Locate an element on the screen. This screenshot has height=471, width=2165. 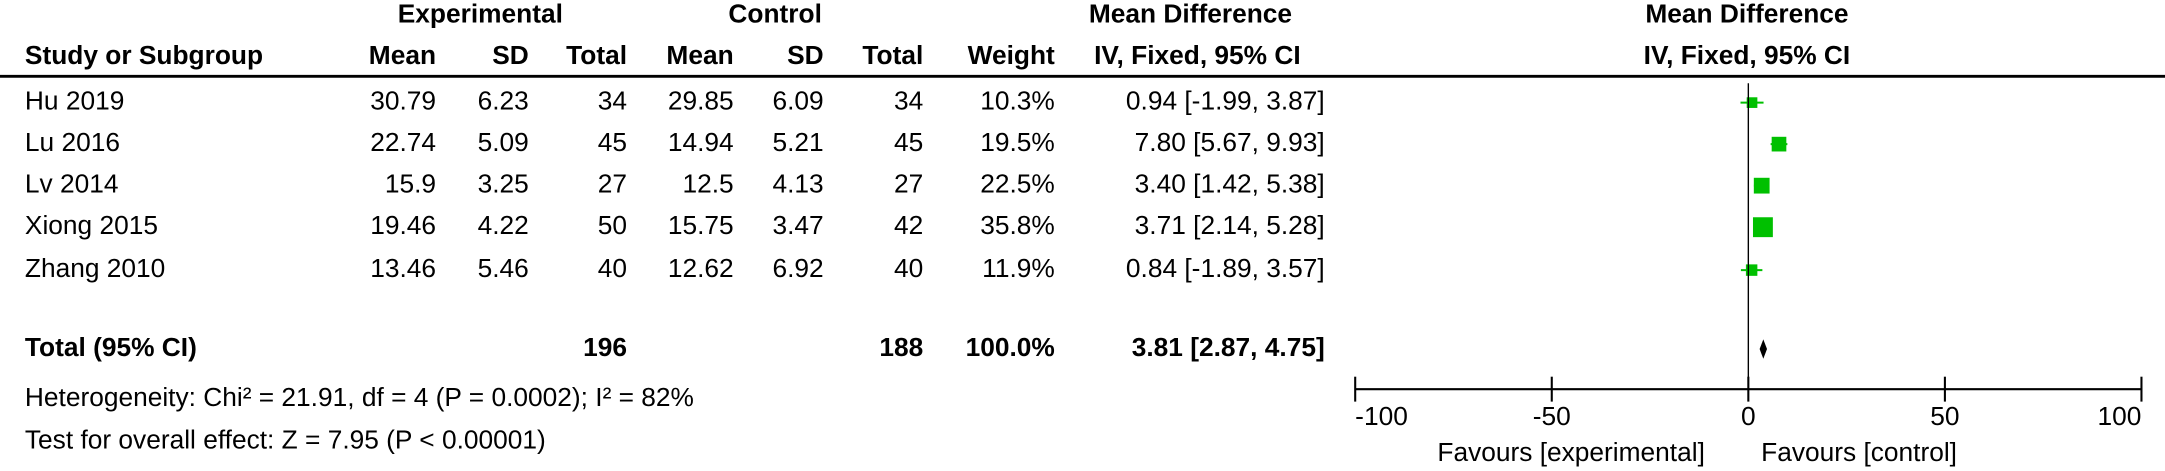
cell: 5.21 is located at coordinates (797, 142).